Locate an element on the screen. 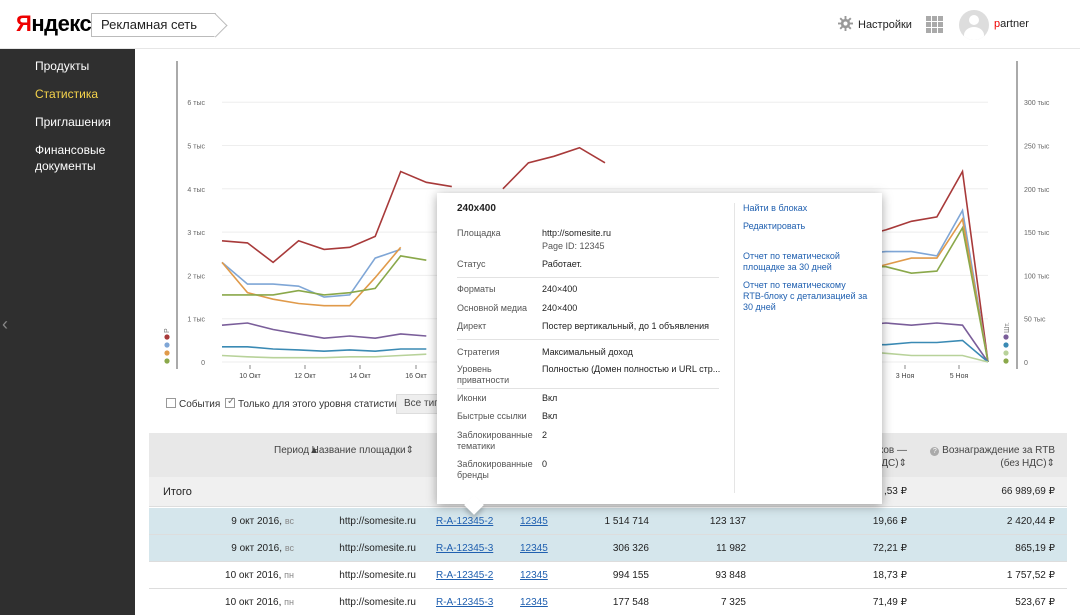 The image size is (1080, 615). field-label-site: Площадка is located at coordinates (479, 233).